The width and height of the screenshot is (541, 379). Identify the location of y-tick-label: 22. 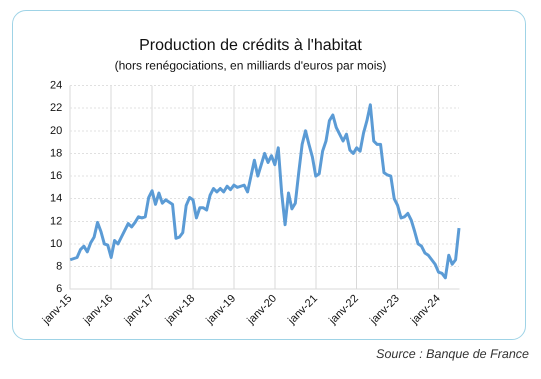
(56, 108).